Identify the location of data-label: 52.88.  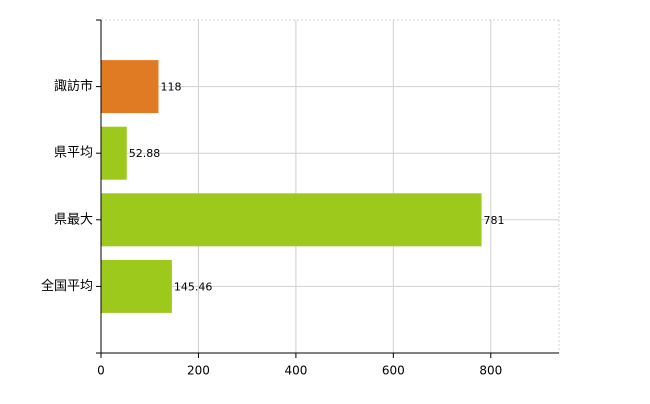
(145, 153).